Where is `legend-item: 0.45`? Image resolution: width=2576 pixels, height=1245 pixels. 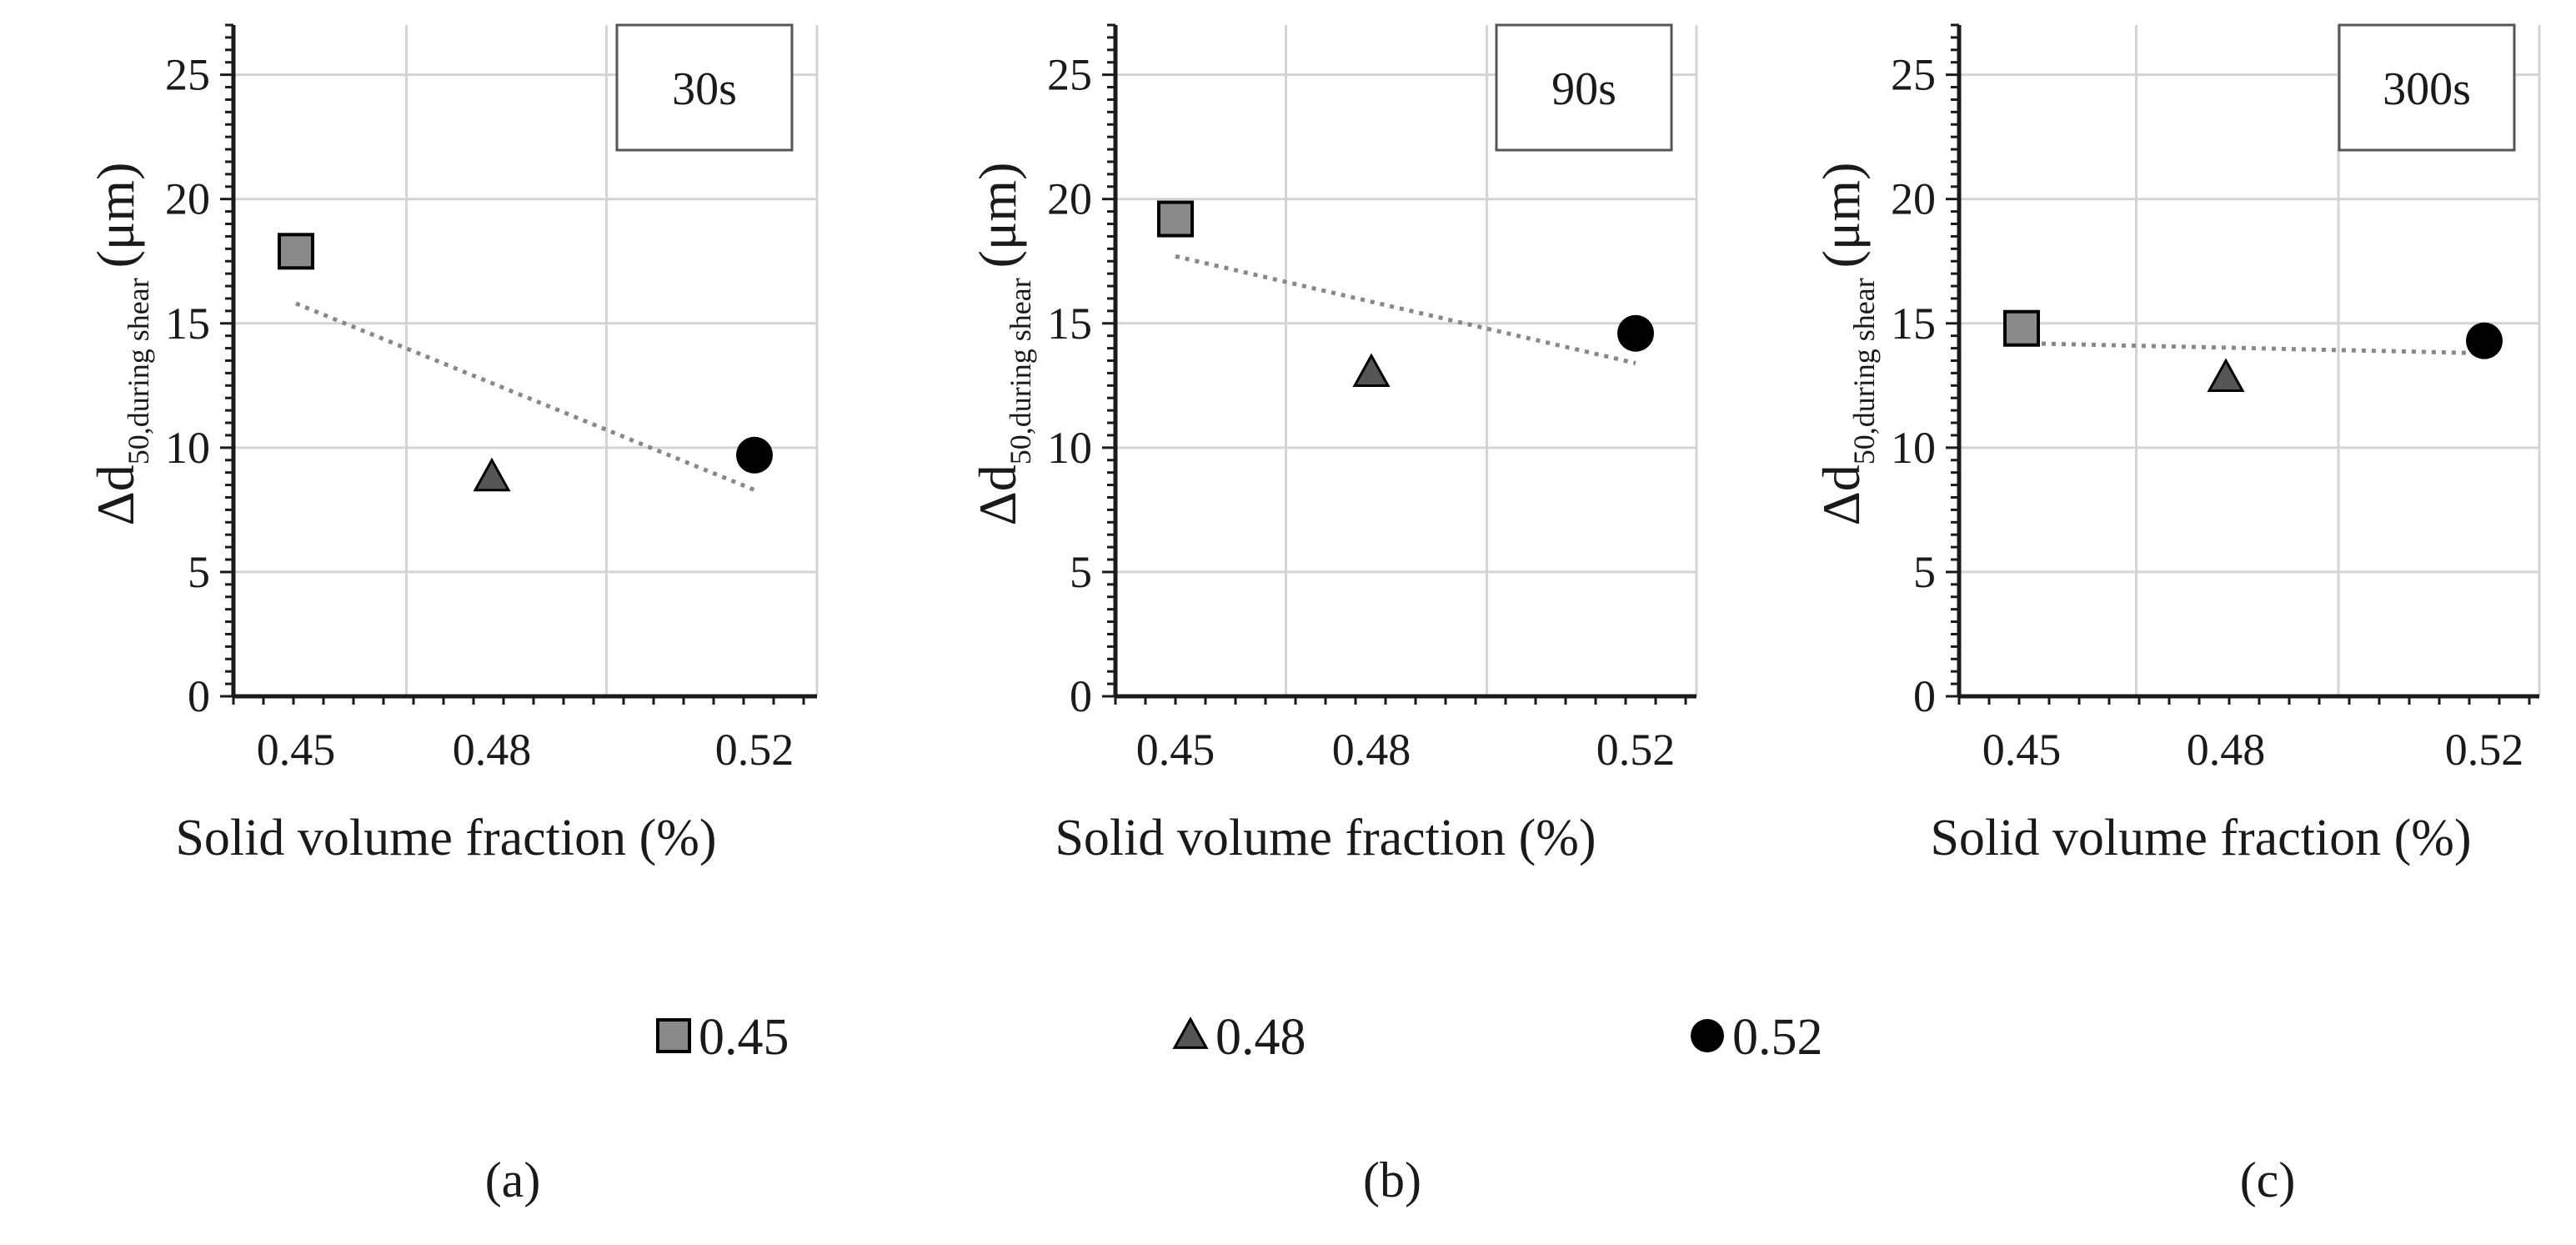
legend-item: 0.45 is located at coordinates (722, 1037).